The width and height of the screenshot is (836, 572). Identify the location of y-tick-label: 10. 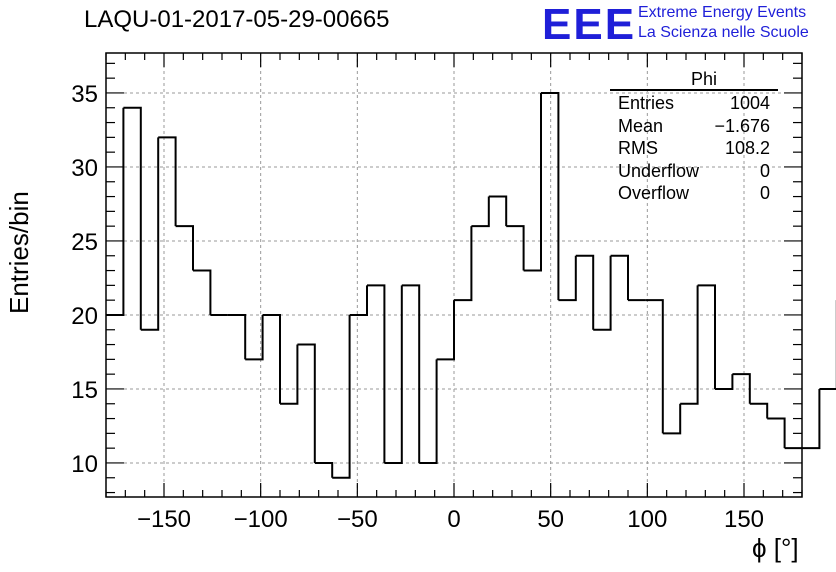
(84, 464).